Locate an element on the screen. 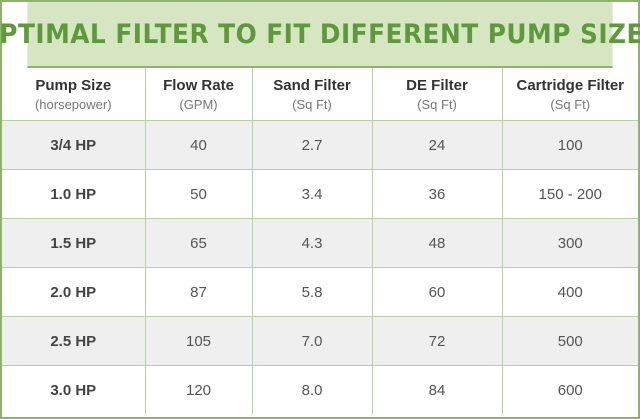 The width and height of the screenshot is (640, 419). table-cell: 120 is located at coordinates (198, 389).